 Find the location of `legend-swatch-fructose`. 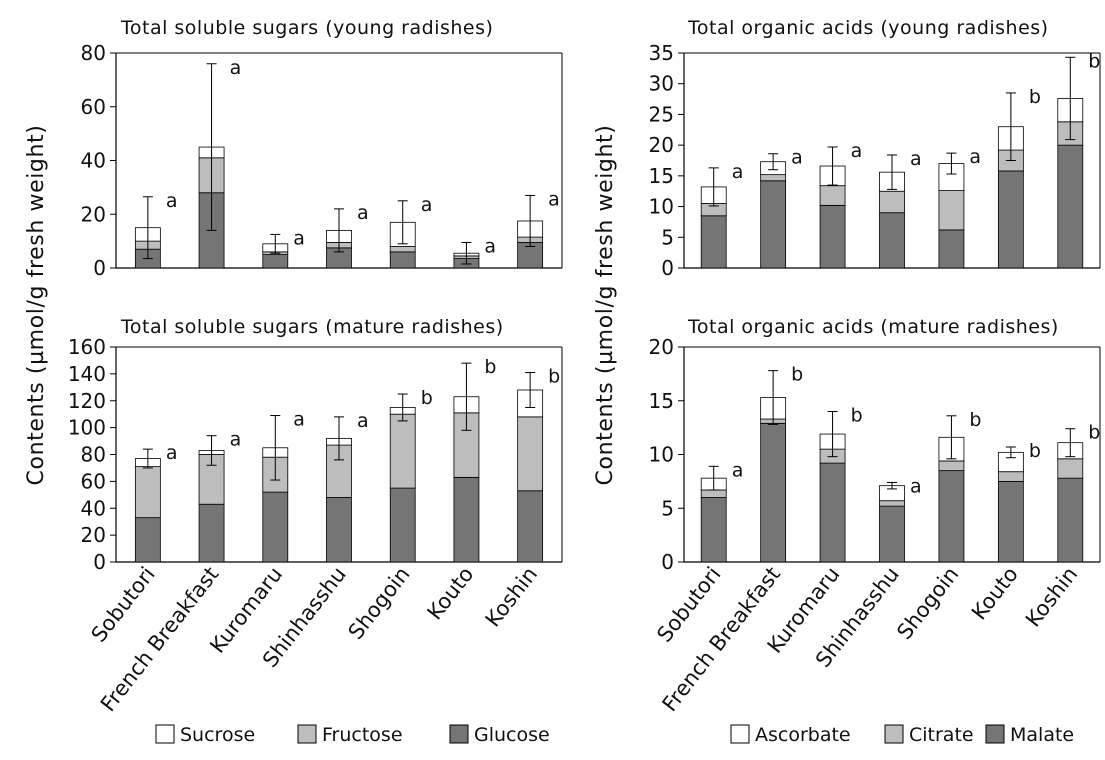

legend-swatch-fructose is located at coordinates (307, 734).